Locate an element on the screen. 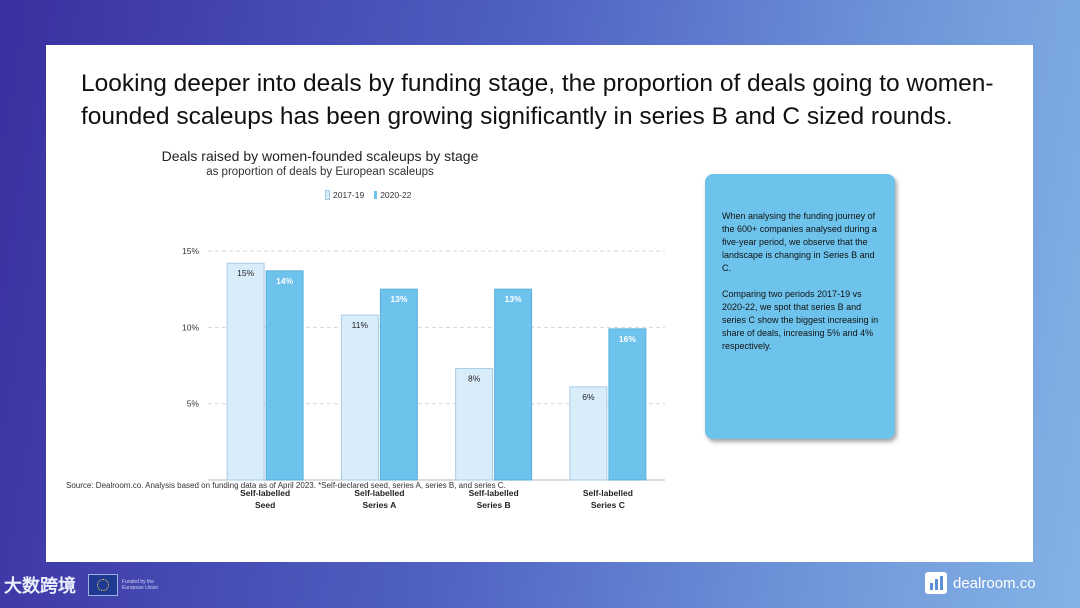  bar-2017-19-series-c is located at coordinates (588, 433).